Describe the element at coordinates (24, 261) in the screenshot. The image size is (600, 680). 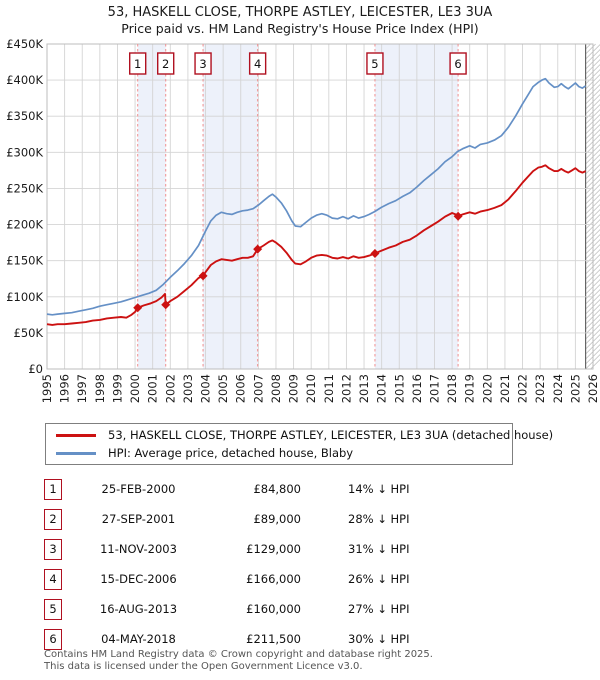
I see `y-tick-label: £150K` at that location.